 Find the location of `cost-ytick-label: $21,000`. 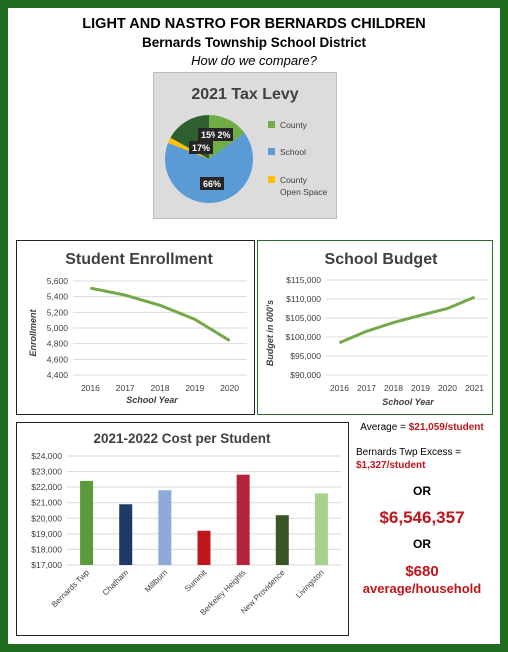

cost-ytick-label: $21,000 is located at coordinates (46, 503).